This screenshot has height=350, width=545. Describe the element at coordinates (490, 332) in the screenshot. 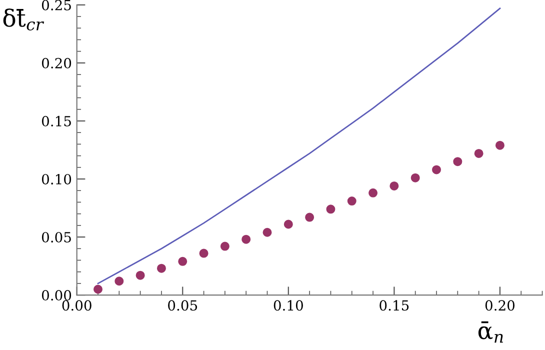

I see `x-axis-title: ᾱ$_{n}$` at that location.